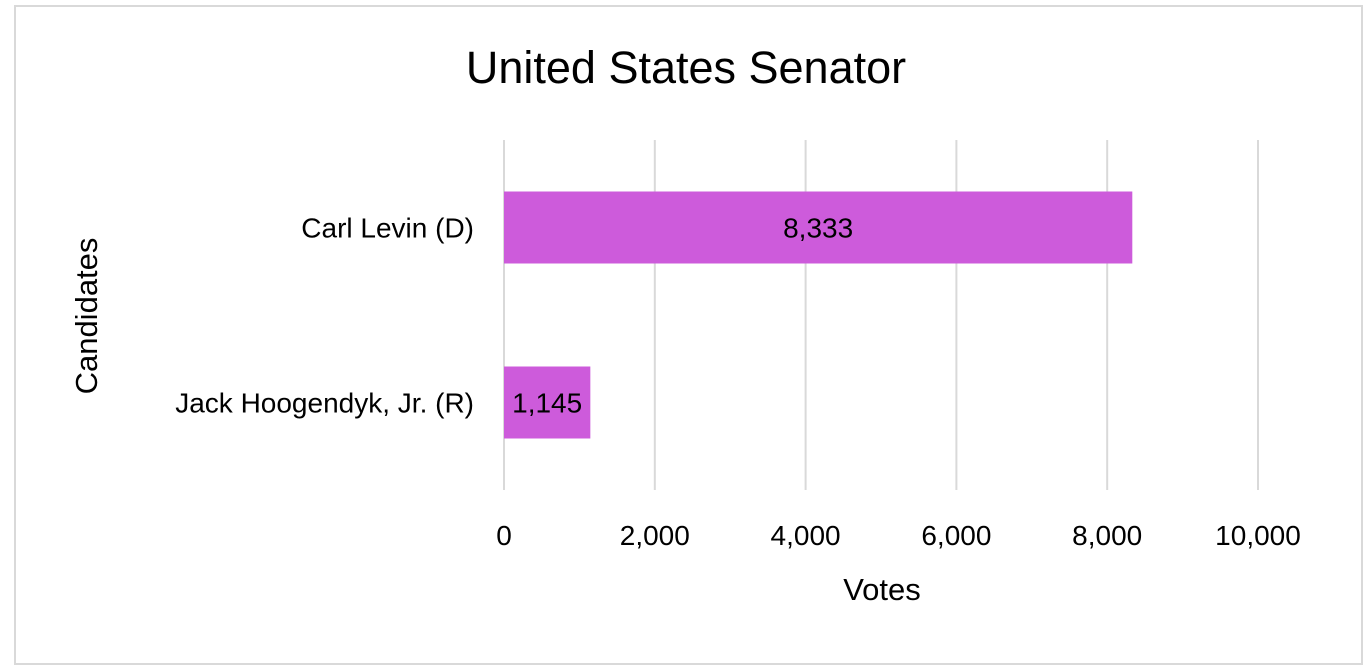 This screenshot has height=665, width=1367. What do you see at coordinates (86, 316) in the screenshot?
I see `y-axis-title: Candidates` at bounding box center [86, 316].